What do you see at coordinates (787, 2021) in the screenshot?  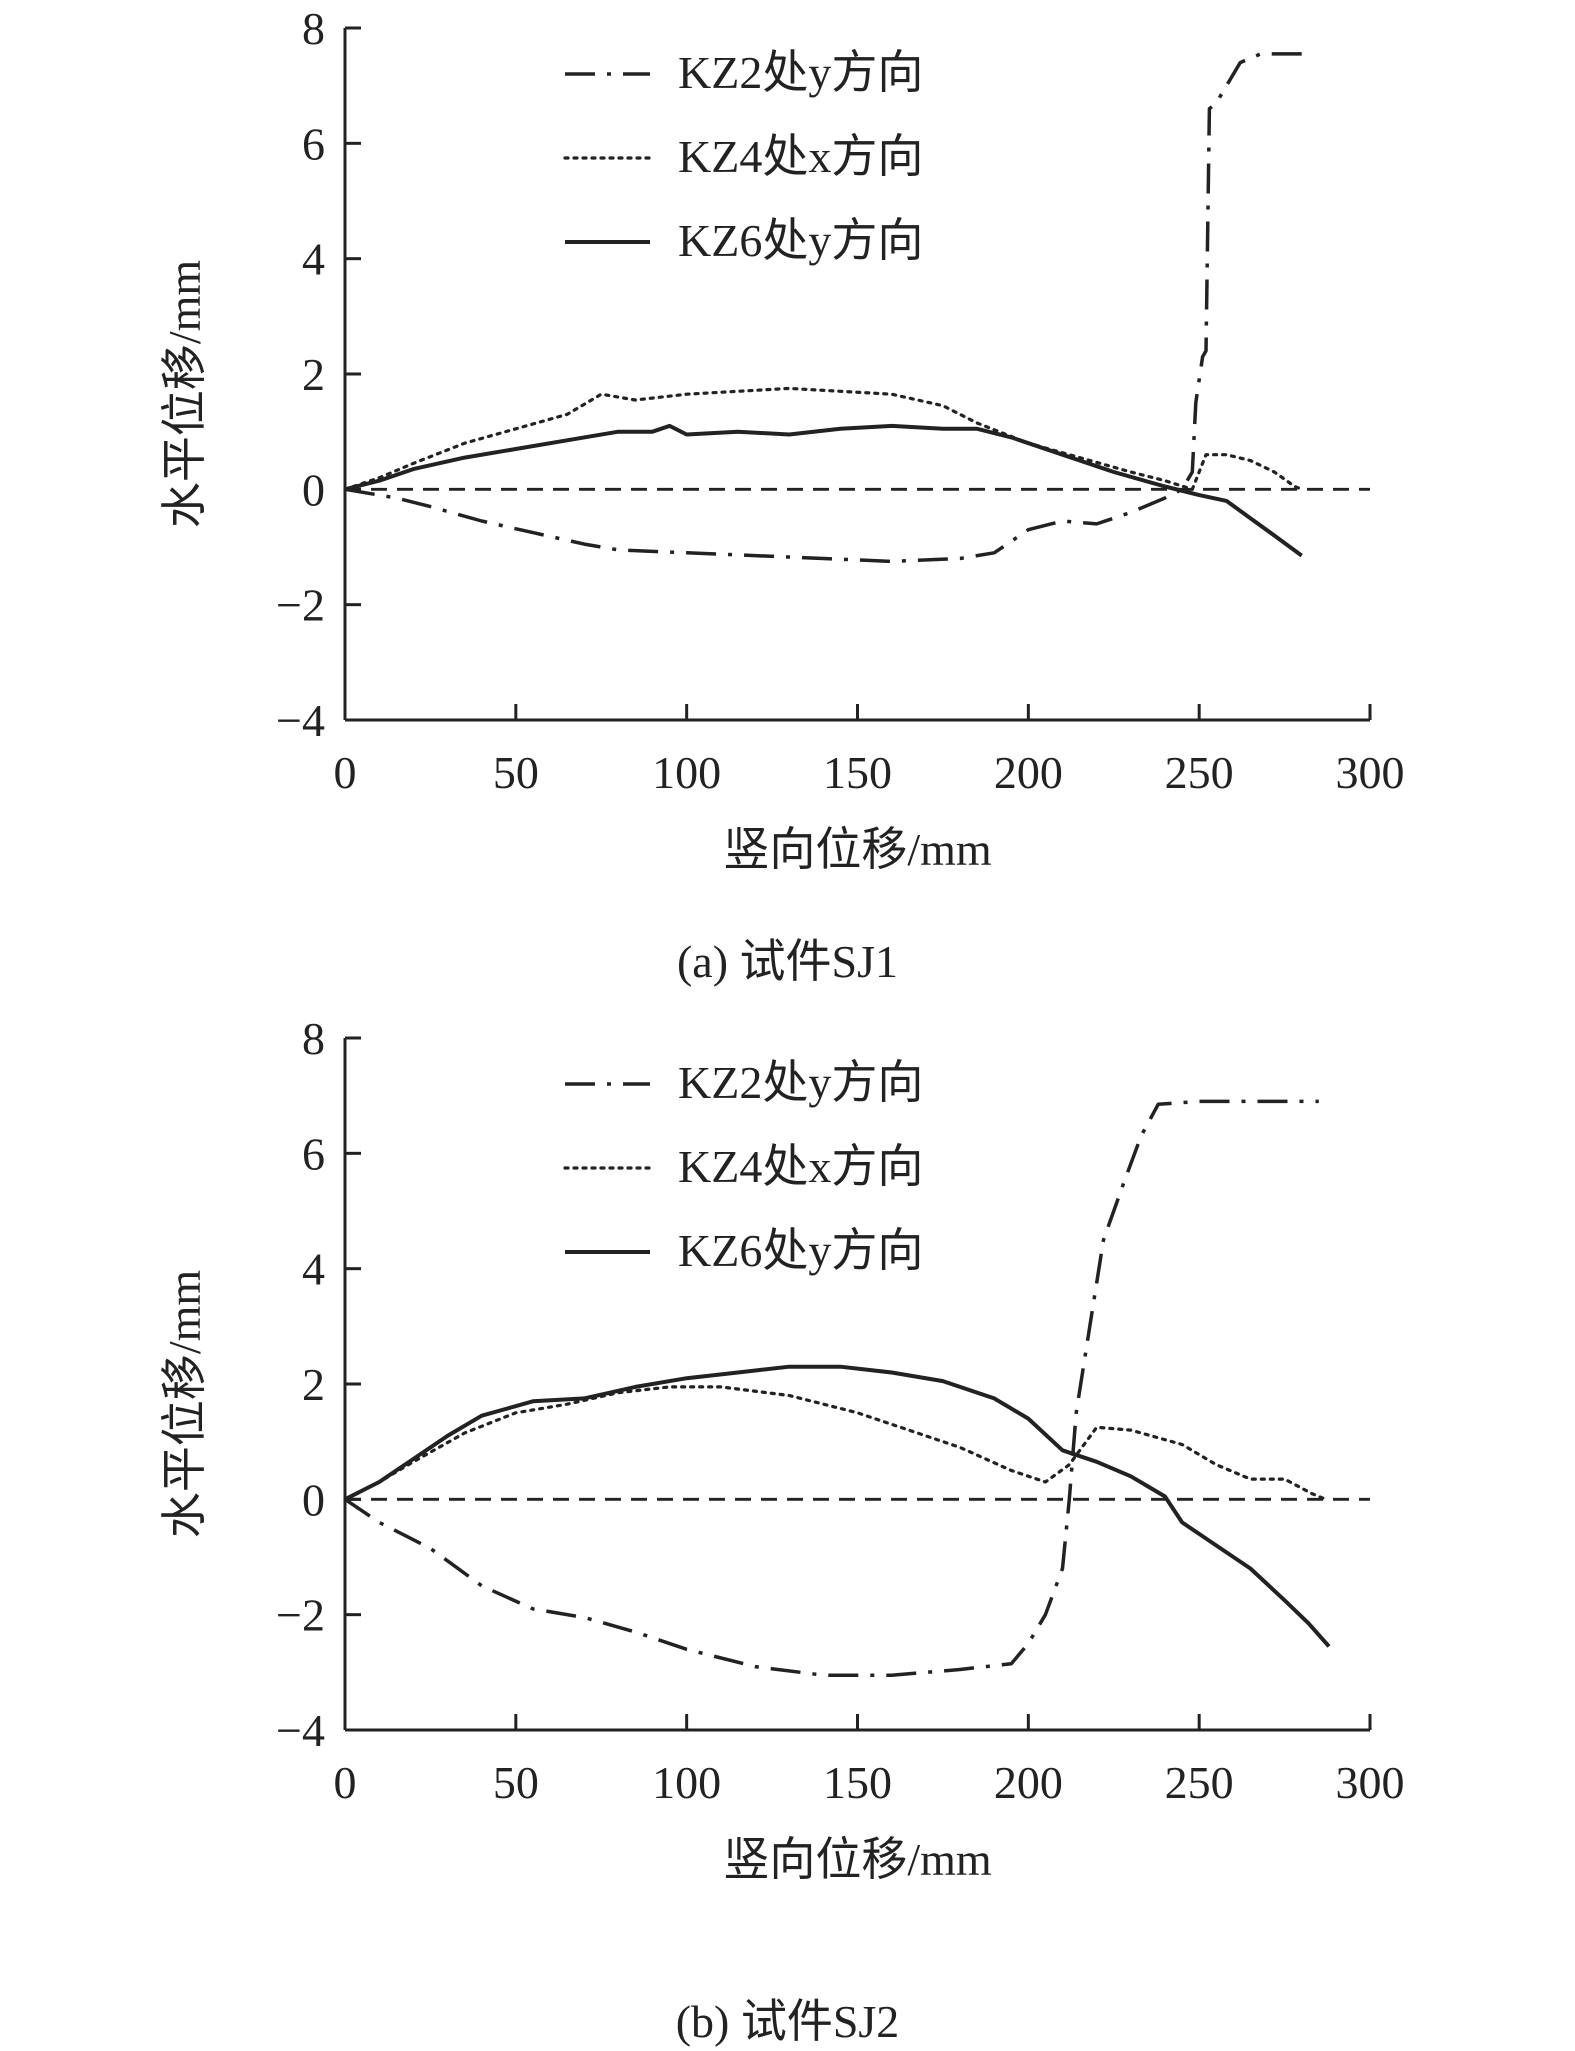 I see `caption-b: (b) 试件SJ2` at bounding box center [787, 2021].